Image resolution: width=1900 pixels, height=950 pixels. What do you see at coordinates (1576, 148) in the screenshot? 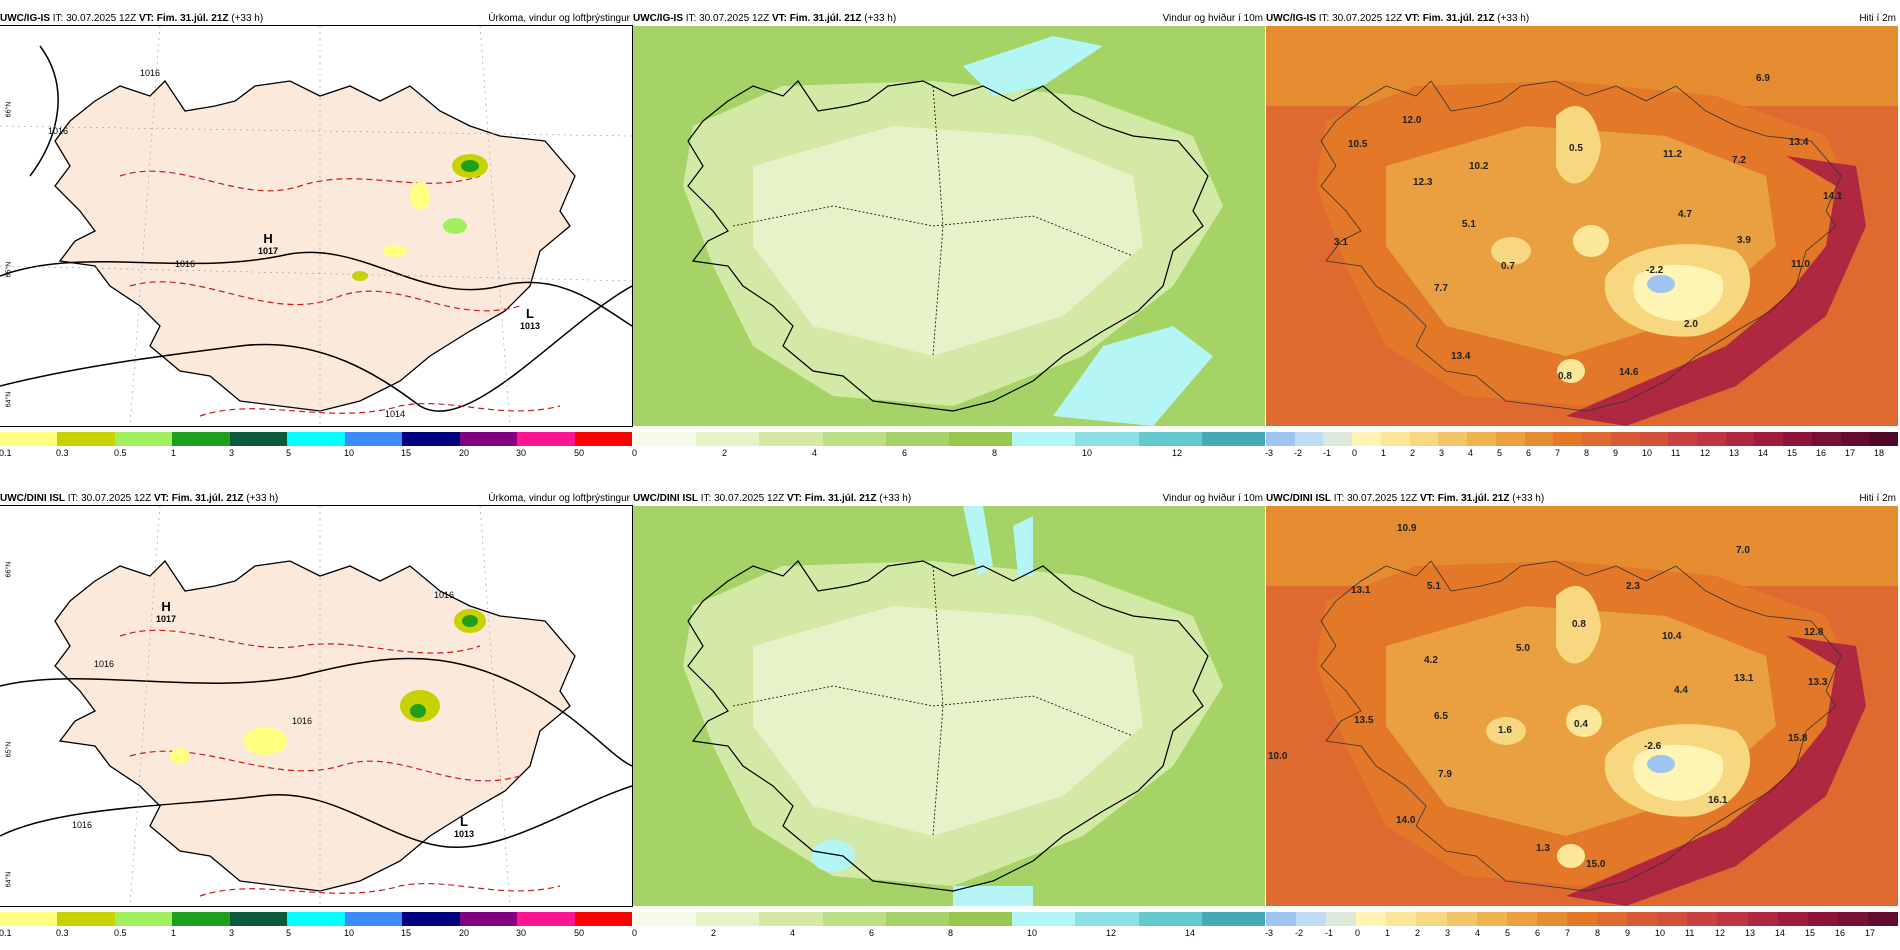
I see `temp-value: 0.5` at bounding box center [1576, 148].